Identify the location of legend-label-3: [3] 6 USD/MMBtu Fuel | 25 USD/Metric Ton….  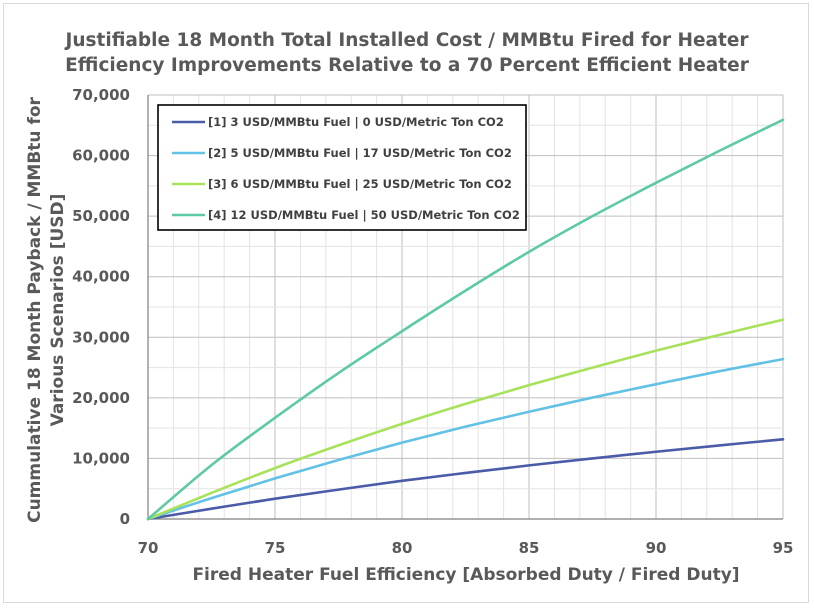
(360, 184).